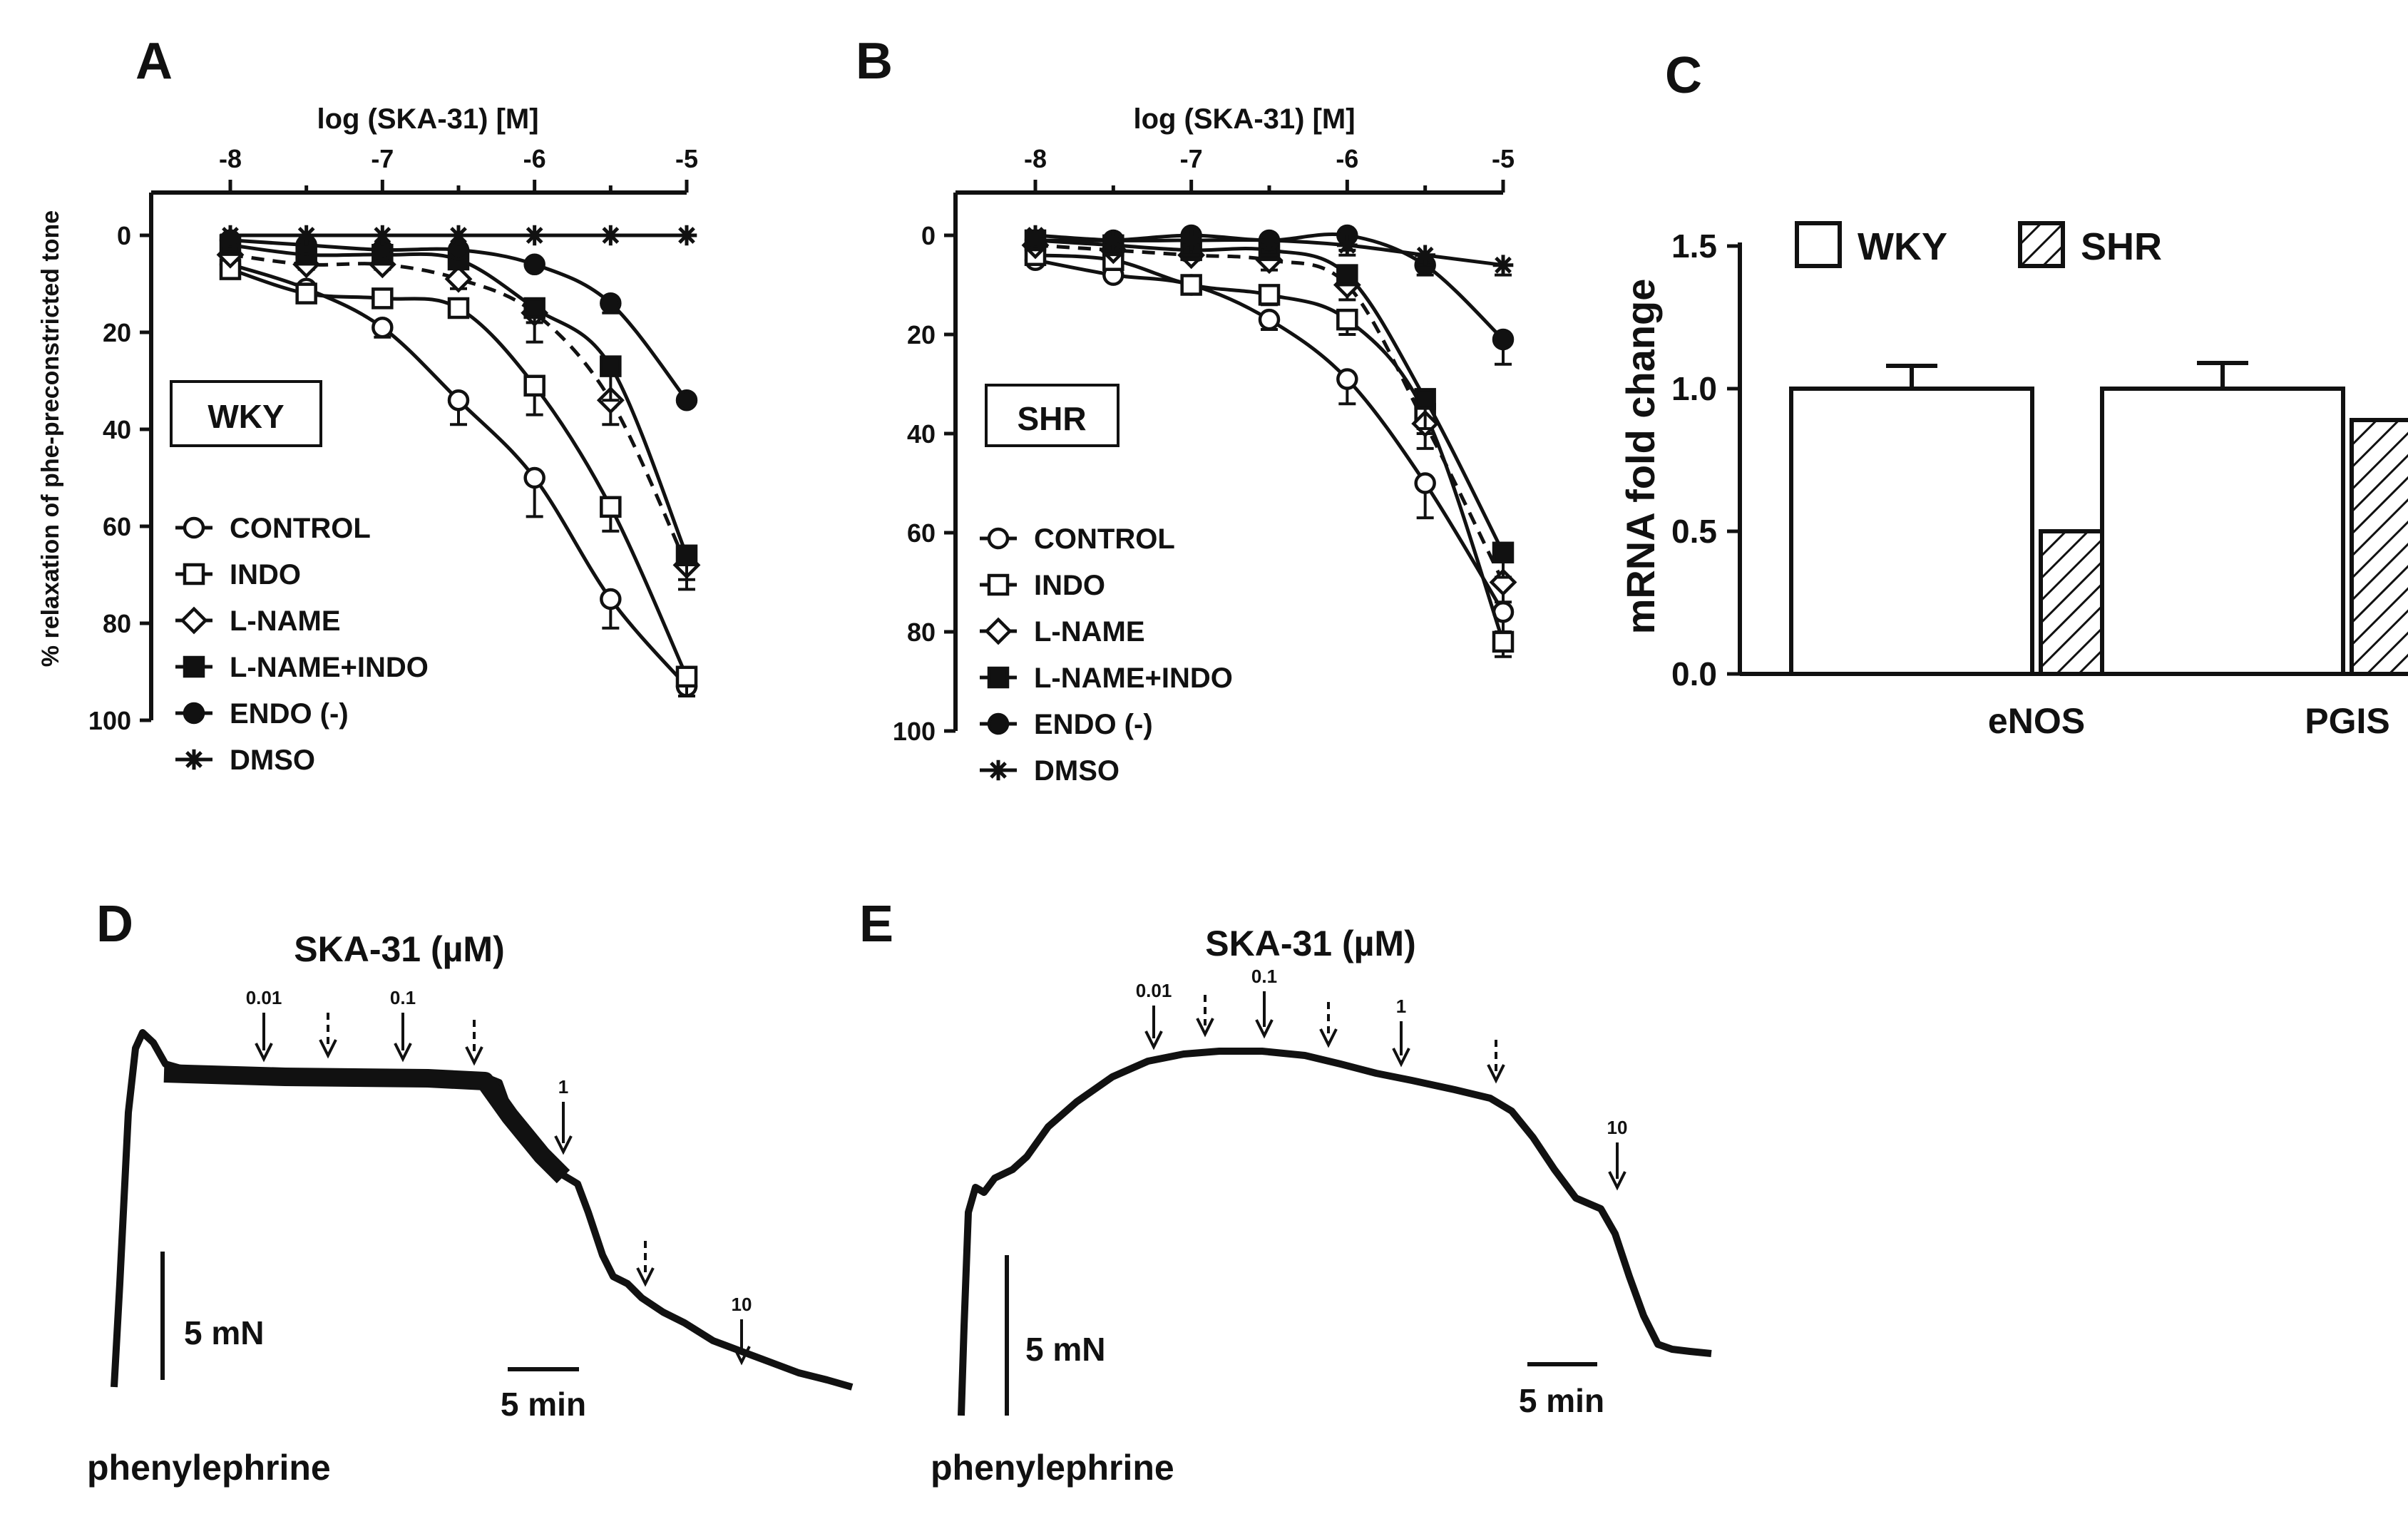 This screenshot has width=2408, height=1514. What do you see at coordinates (2041, 244) in the screenshot?
I see `panel-c-legend-swatch-SHR` at bounding box center [2041, 244].